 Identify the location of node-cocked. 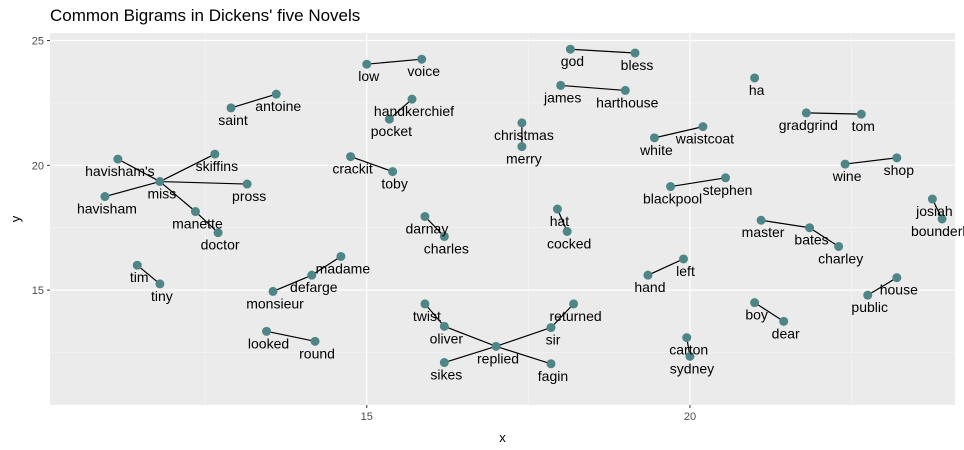
(567, 231).